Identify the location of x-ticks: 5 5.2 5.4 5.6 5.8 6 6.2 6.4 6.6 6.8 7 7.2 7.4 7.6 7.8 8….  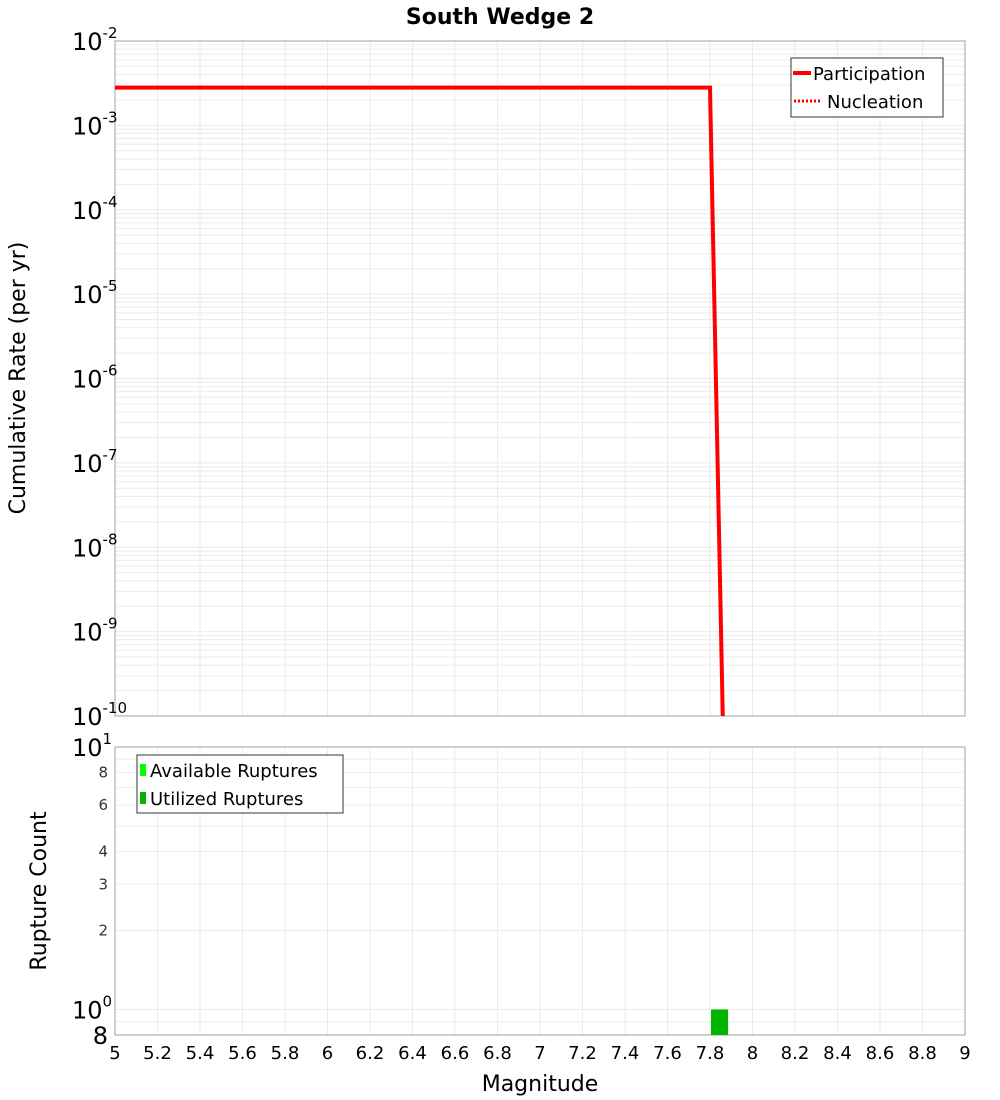
(539, 1053).